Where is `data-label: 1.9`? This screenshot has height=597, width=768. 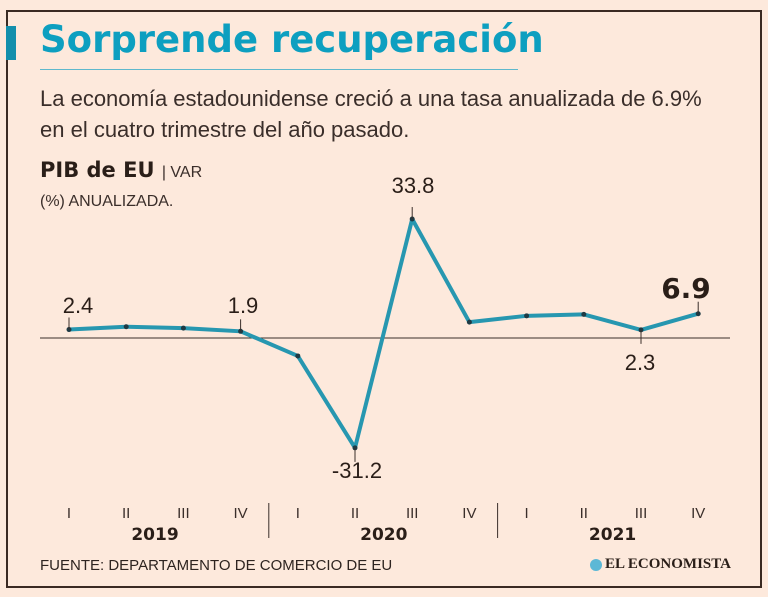 data-label: 1.9 is located at coordinates (243, 305).